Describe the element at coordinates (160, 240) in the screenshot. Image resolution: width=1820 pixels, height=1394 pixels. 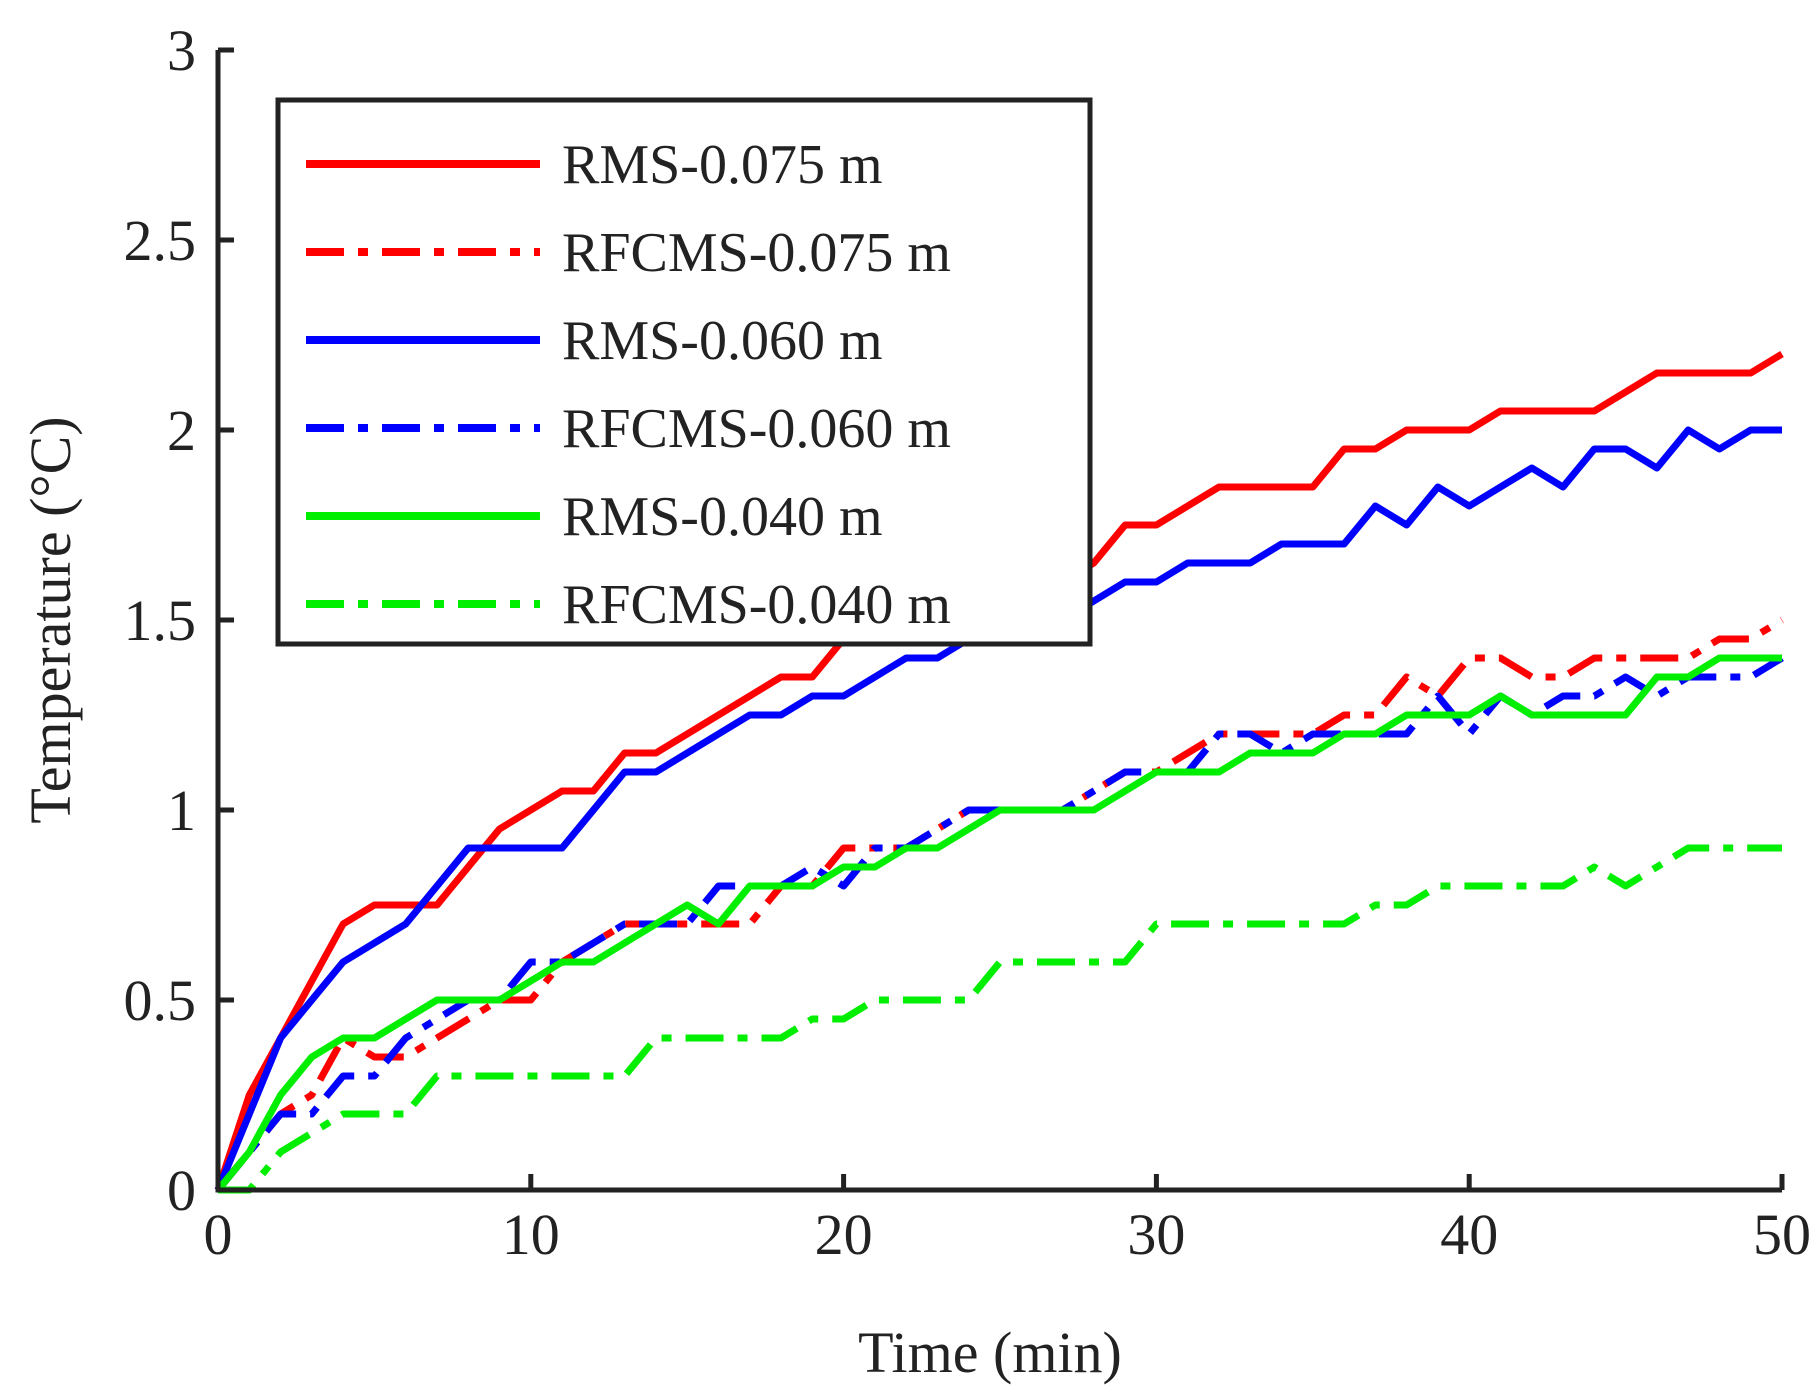
I see `y-tick-label: 2.5` at that location.